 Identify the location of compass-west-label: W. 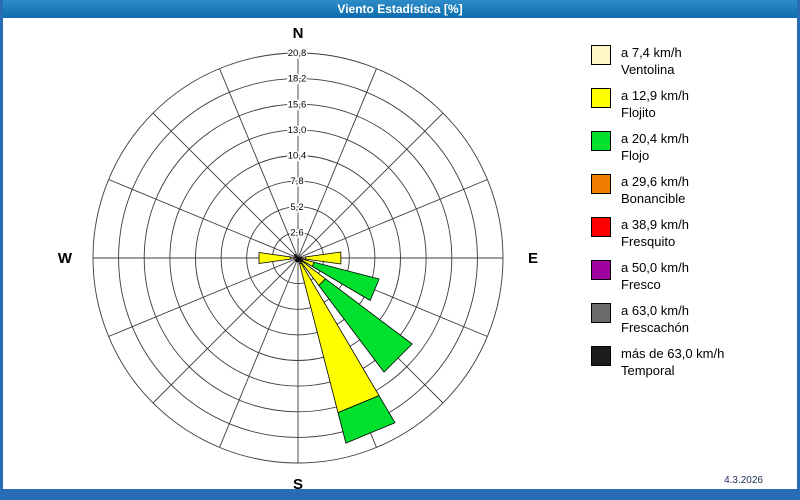
(65, 258).